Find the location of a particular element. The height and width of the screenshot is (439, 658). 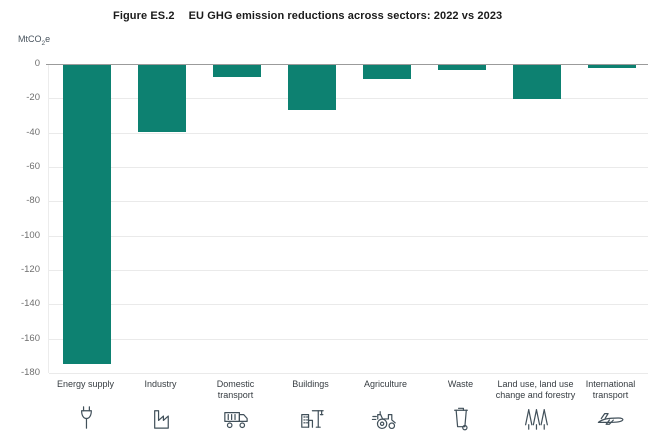

category-label: Land use, land use change and forestry is located at coordinates (535, 389).